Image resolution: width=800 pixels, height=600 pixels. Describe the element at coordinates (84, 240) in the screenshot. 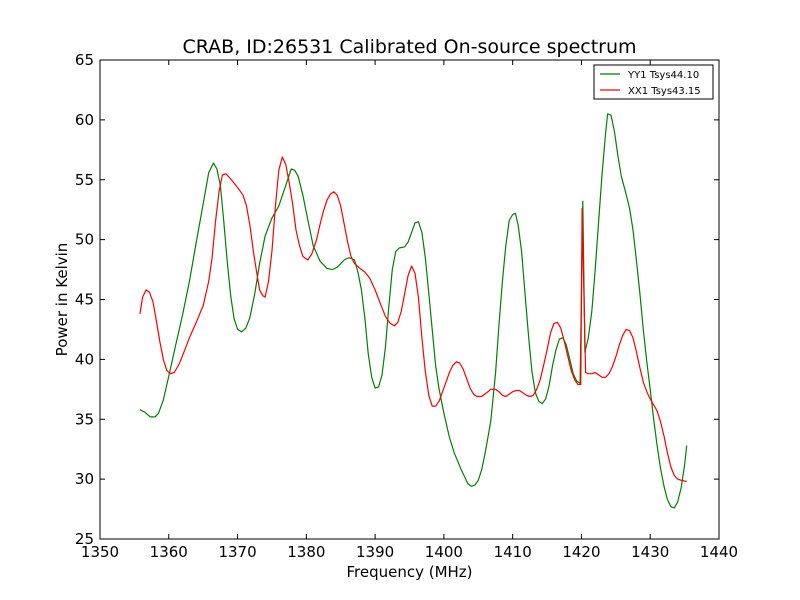

I see `y-tick-label: 50` at that location.